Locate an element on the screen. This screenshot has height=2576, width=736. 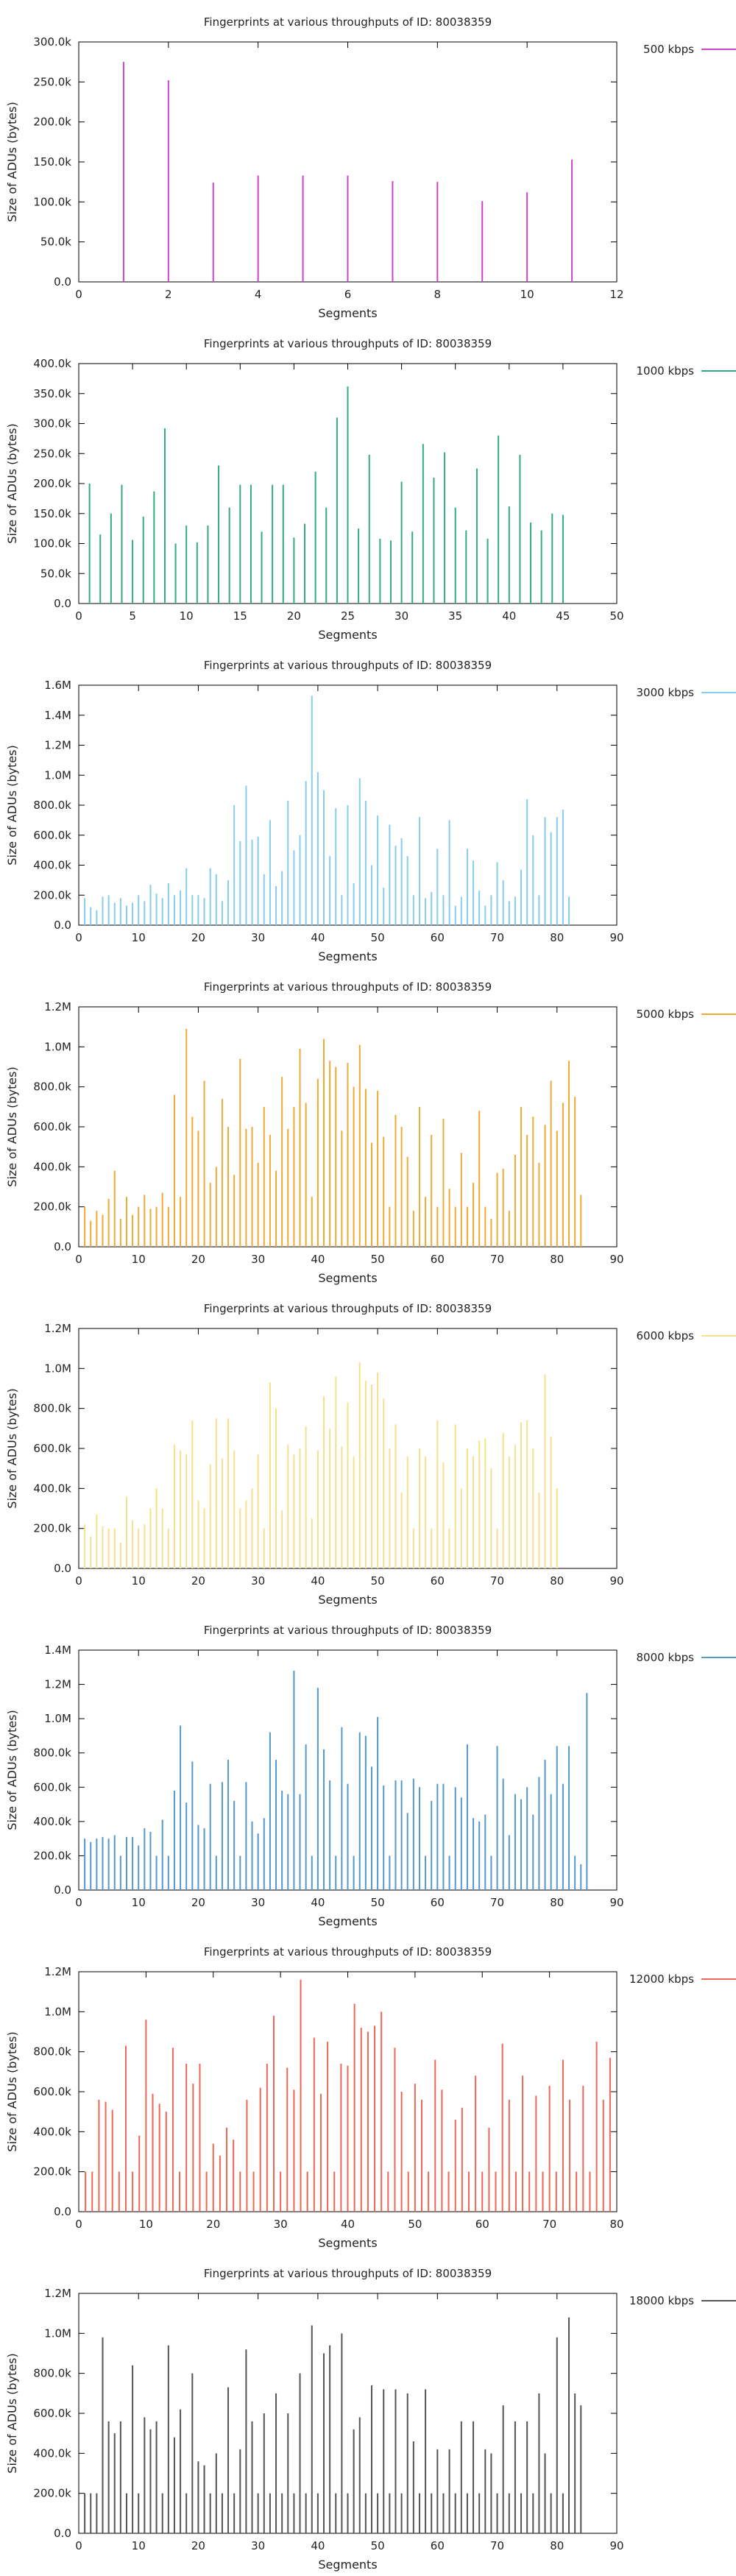
legend-label: 500 kbps is located at coordinates (668, 50).